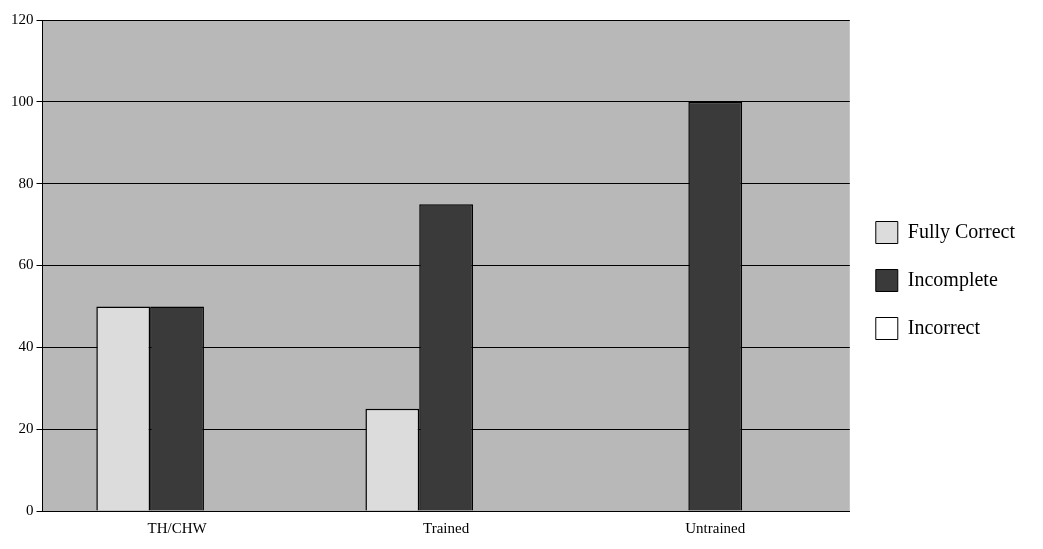  Describe the element at coordinates (177, 527) in the screenshot. I see `x-tick-label: TH/CHW` at that location.